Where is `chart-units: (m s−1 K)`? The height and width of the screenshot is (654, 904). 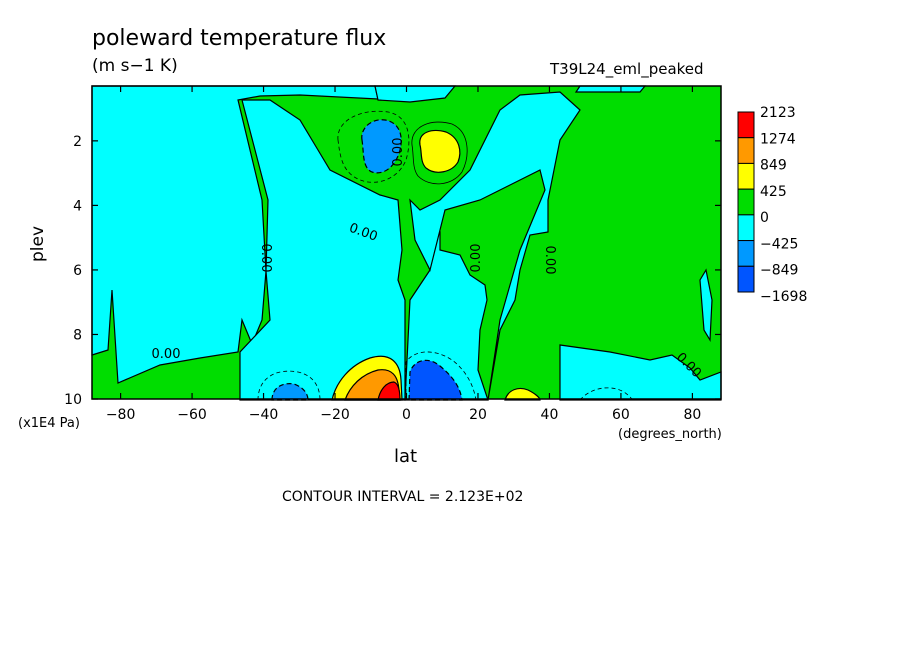 chart-units: (m s−1 K) is located at coordinates (135, 66).